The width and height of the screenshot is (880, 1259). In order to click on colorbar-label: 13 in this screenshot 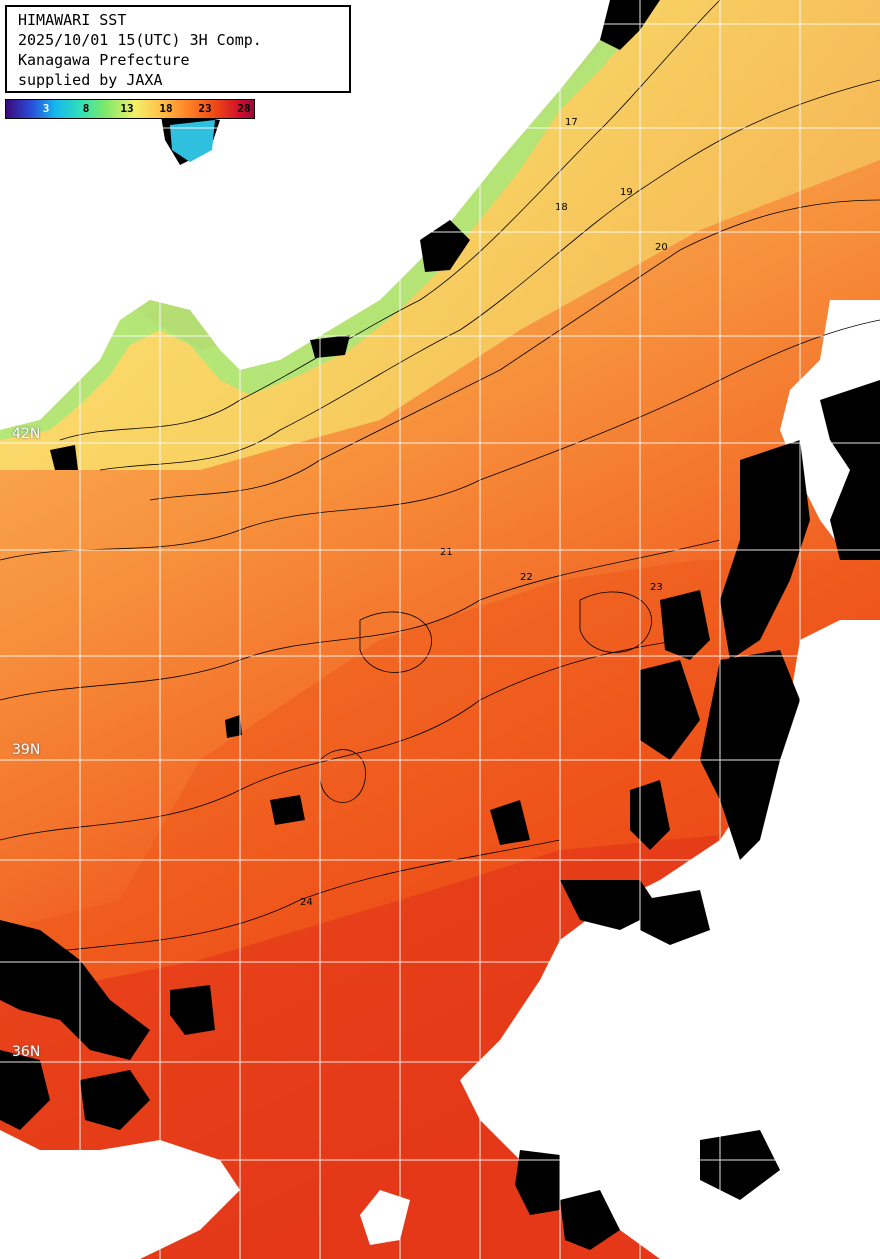, I will do `click(127, 108)`.